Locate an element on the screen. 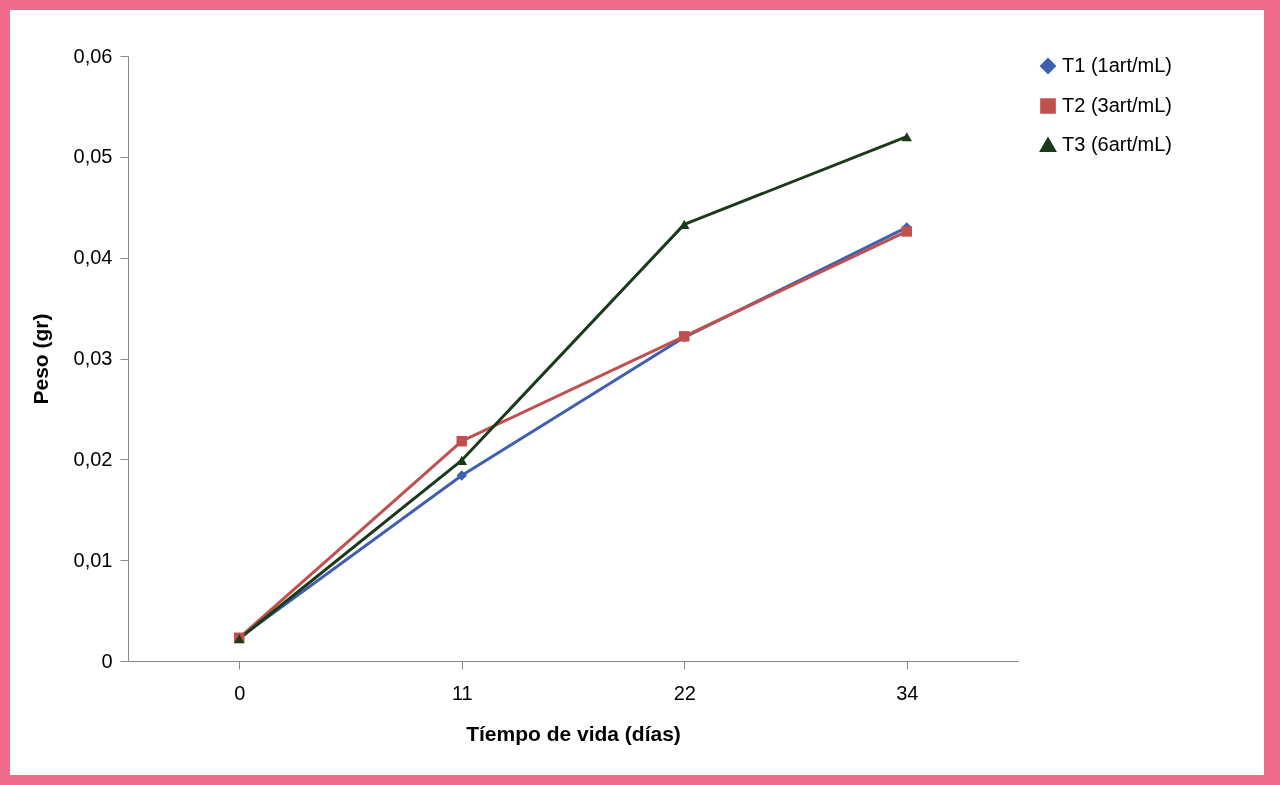 This screenshot has width=1280, height=785. y-tick-label: 0,04 is located at coordinates (93, 257).